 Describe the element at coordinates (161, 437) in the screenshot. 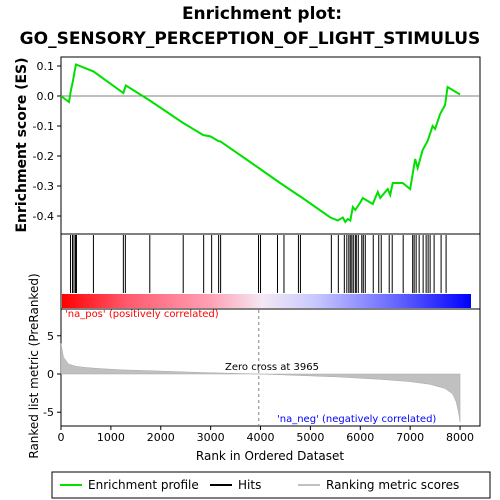

I see `x-tick-label: 2000` at that location.